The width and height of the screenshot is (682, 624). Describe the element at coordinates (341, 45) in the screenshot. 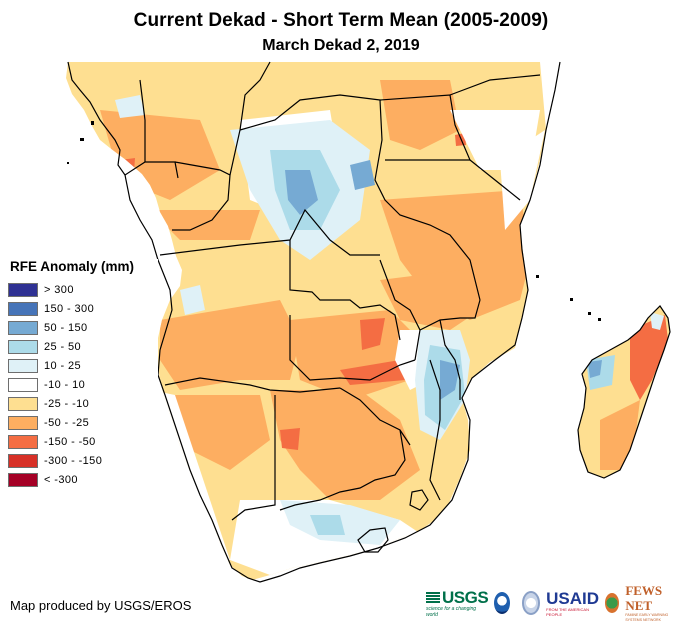

I see `map-subtitle: March Dekad 2, 2019` at that location.